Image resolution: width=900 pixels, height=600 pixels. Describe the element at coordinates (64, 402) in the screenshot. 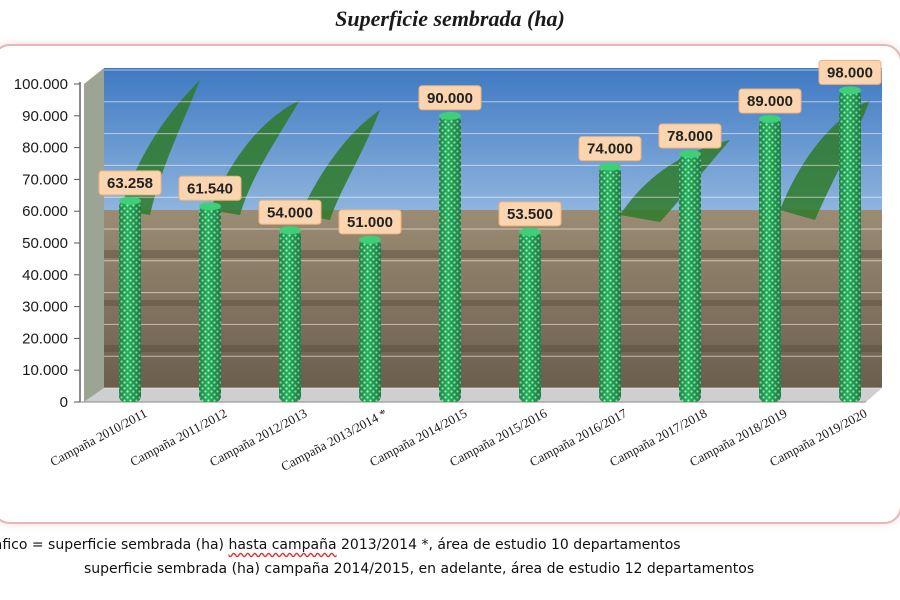

I see `y-tick-label: 0` at that location.